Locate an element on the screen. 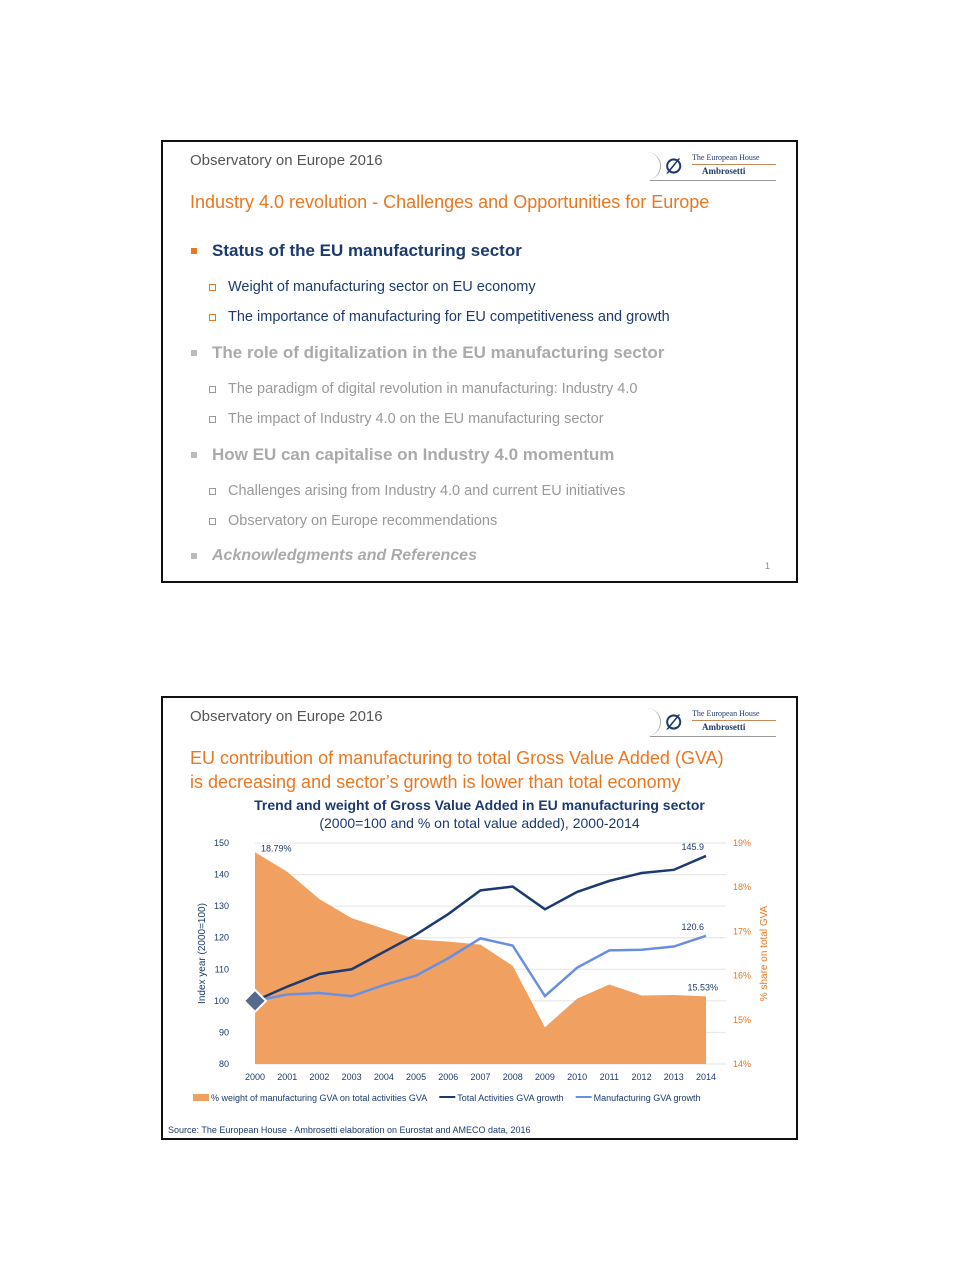  share-area is located at coordinates (480, 958).